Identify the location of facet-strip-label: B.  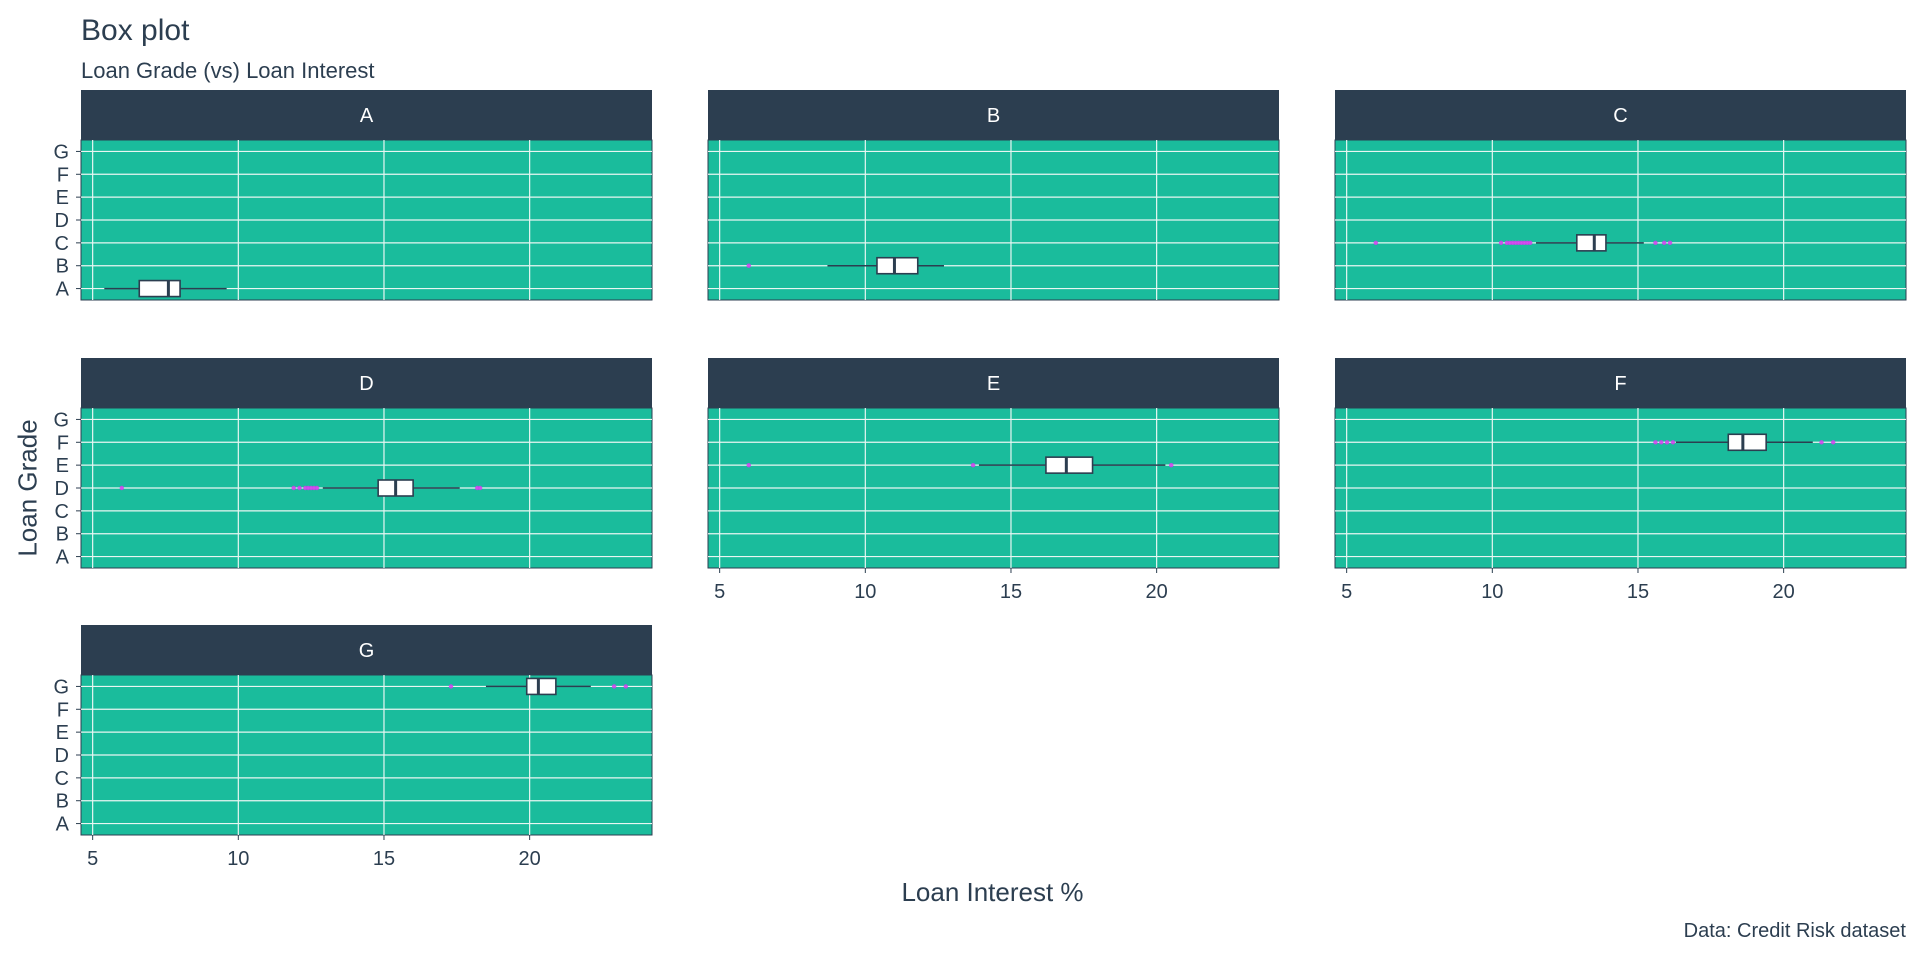
(993, 116).